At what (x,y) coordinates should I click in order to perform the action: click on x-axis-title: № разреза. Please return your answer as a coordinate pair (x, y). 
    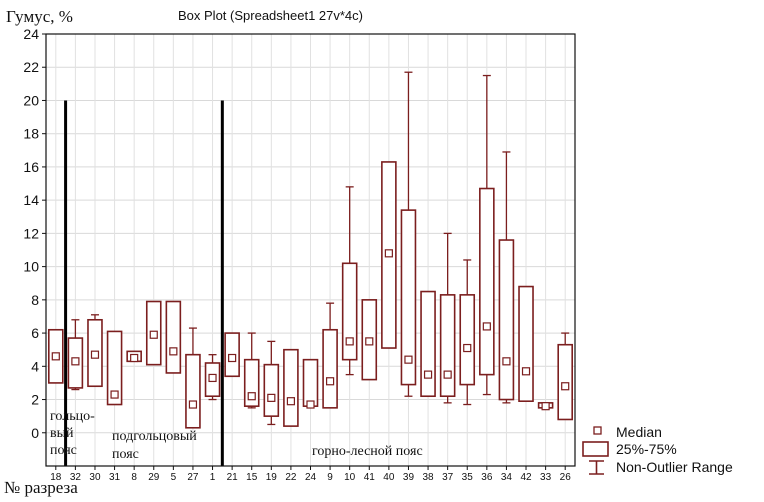
    Looking at the image, I should click on (41, 487).